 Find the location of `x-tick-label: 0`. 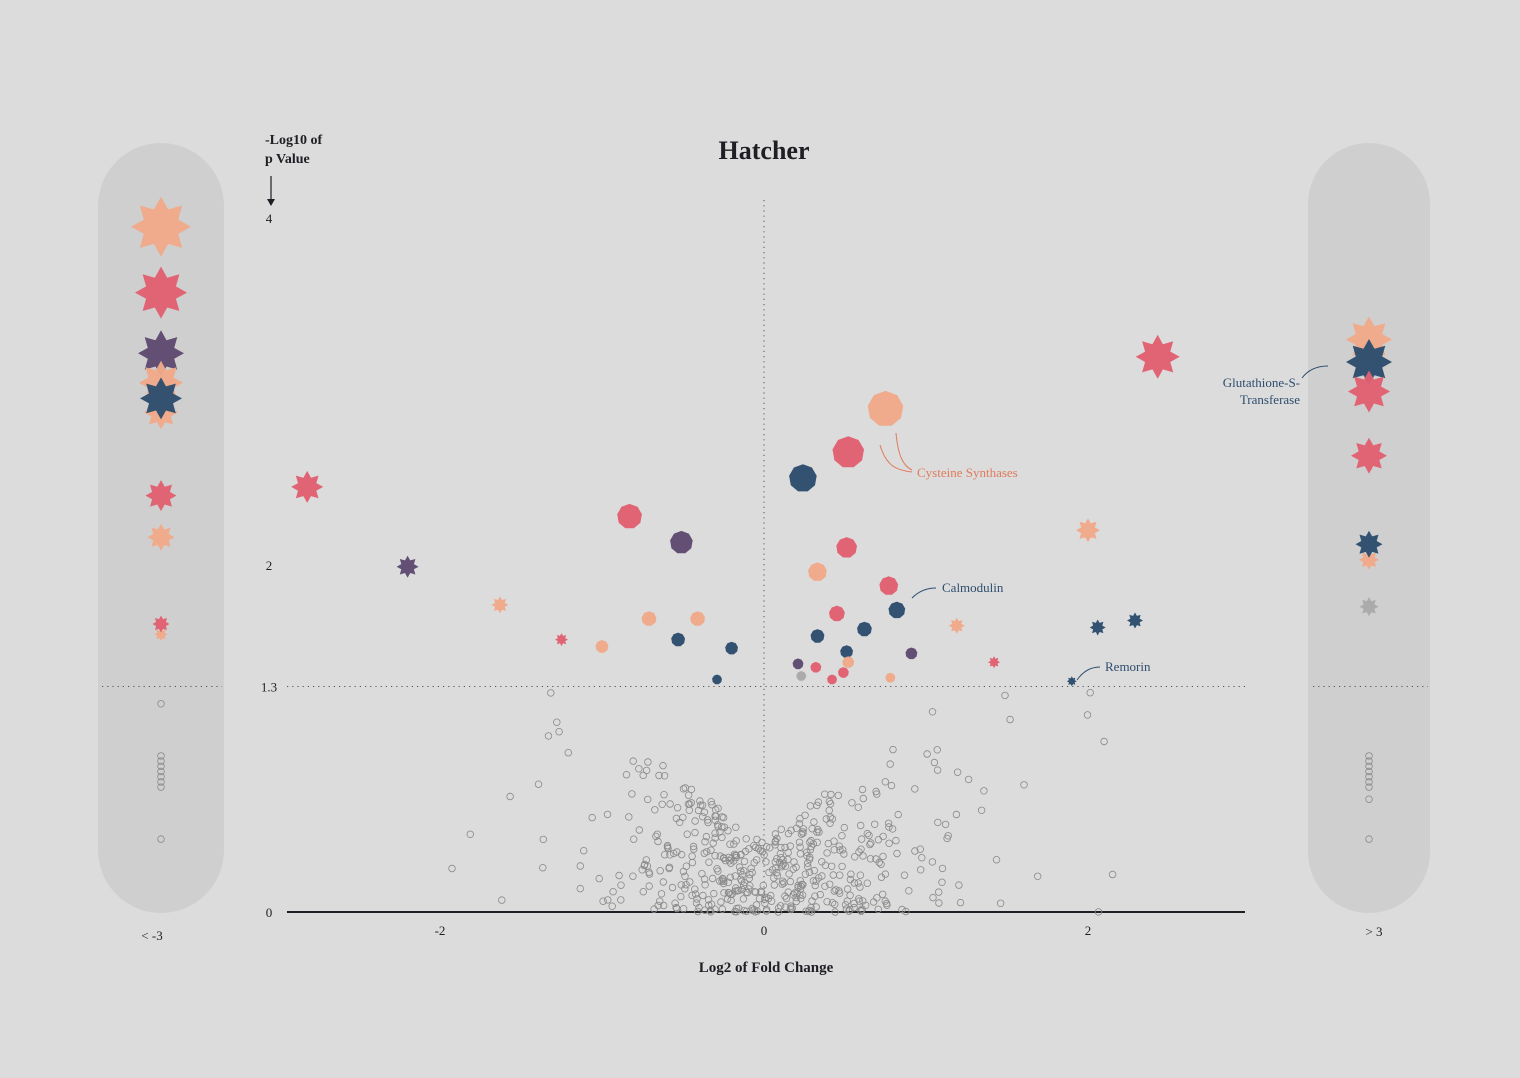

x-tick-label: 0 is located at coordinates (764, 930).